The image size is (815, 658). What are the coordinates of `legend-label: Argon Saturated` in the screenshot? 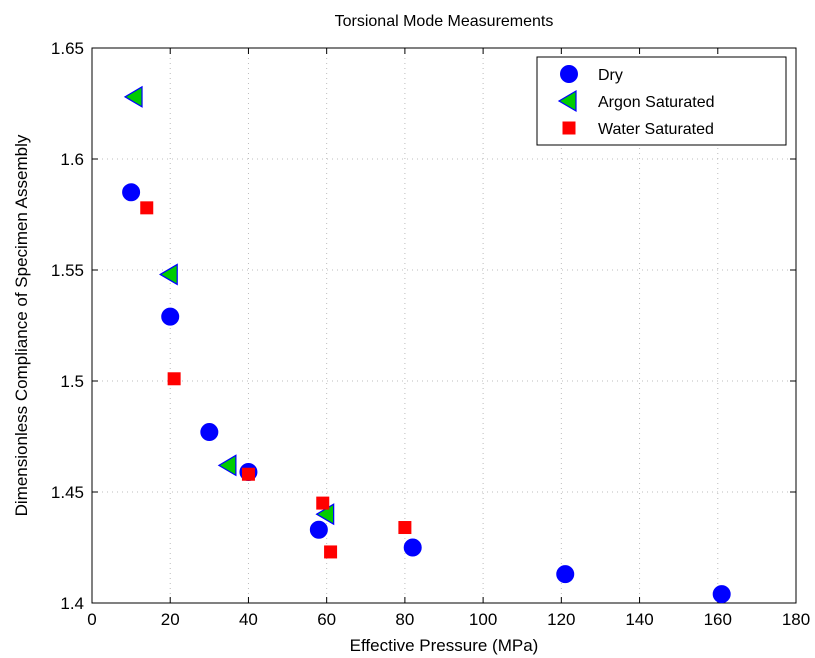 It's located at (656, 102).